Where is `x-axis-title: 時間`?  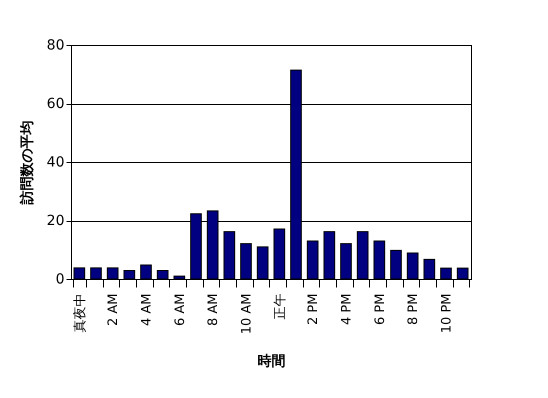
x-axis-title: 時間 is located at coordinates (272, 361).